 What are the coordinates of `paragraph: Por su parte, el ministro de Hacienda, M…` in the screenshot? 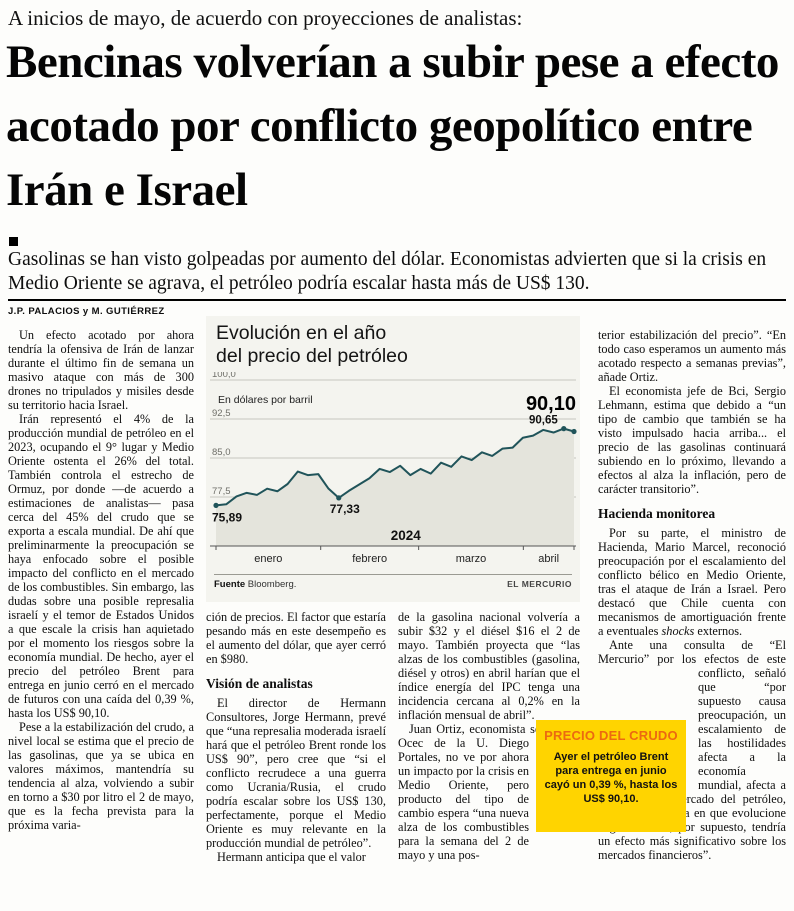 It's located at (692, 582).